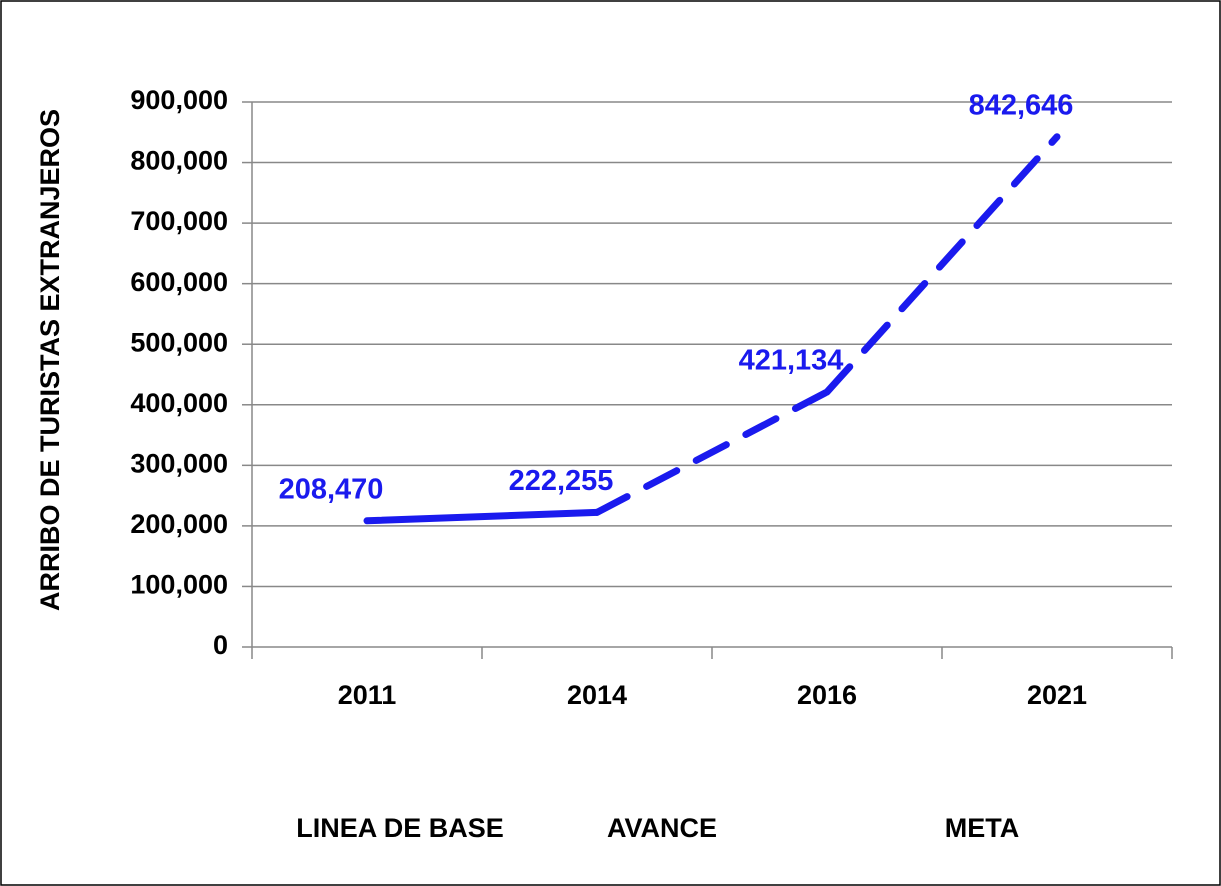 The height and width of the screenshot is (886, 1221). Describe the element at coordinates (50, 360) in the screenshot. I see `y-axis-label: ARRIBO DE TURISTAS EXTRANJEROS` at that location.